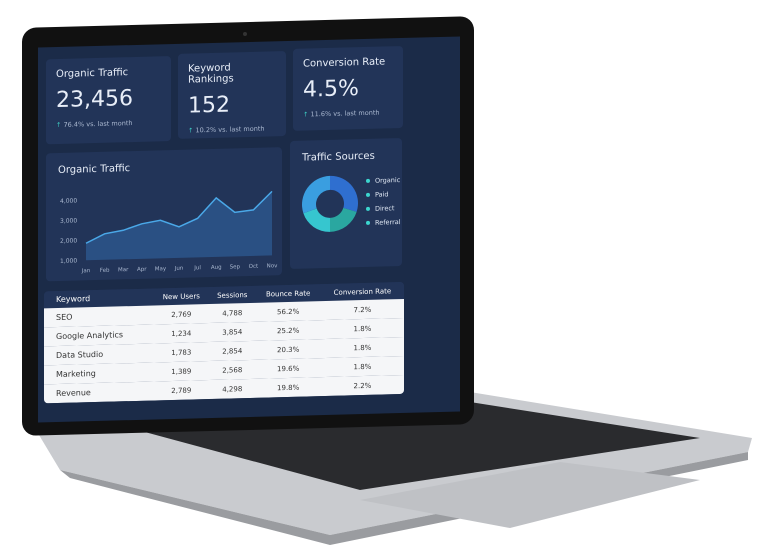  Describe the element at coordinates (179, 269) in the screenshot. I see `x-tick-label: Jun` at that location.